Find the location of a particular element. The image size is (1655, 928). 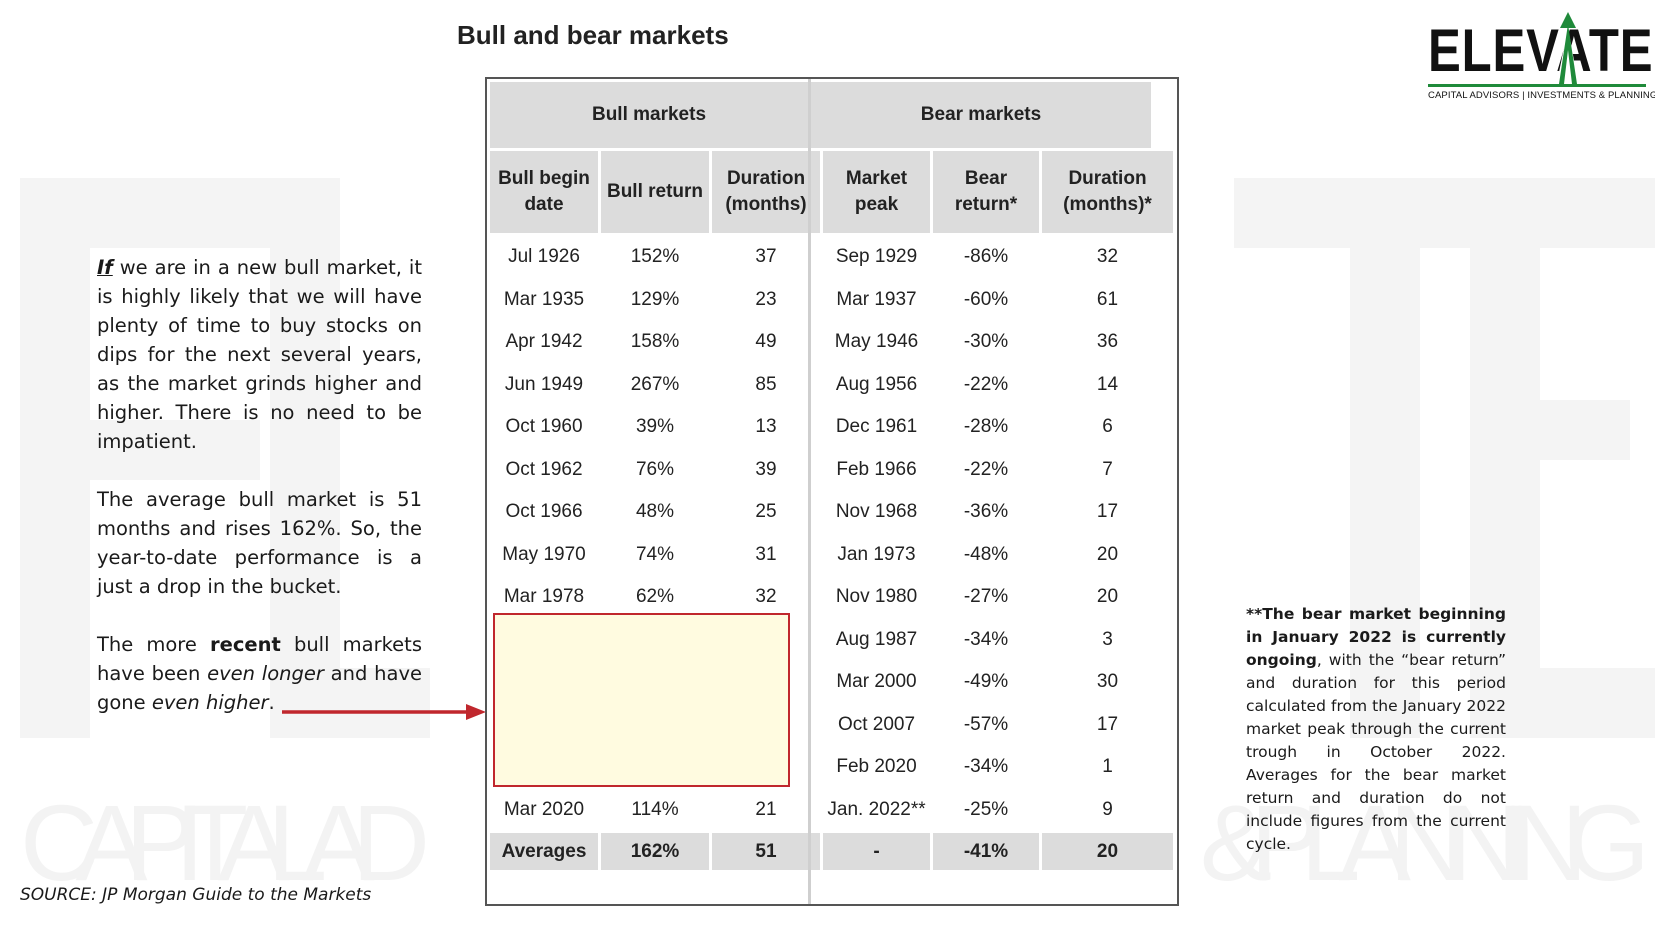

table-cell: Feb 1966 is located at coordinates (876, 469).